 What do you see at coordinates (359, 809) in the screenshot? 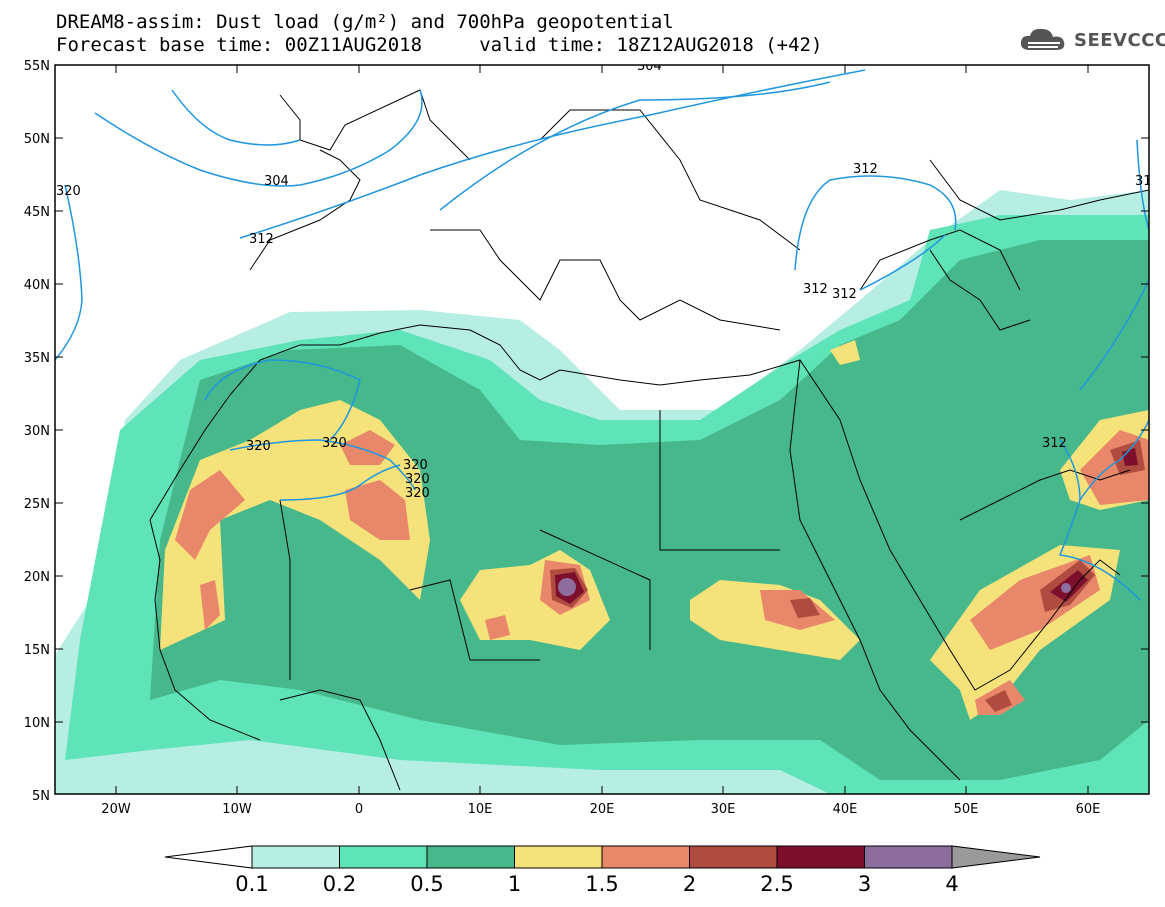
I see `lon-tick-label: 0` at bounding box center [359, 809].